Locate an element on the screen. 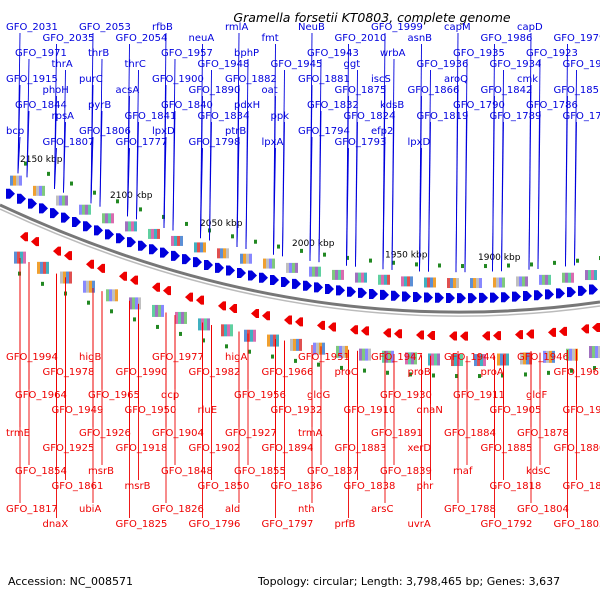  minus-gene-label: GFO_1966 is located at coordinates (288, 372).